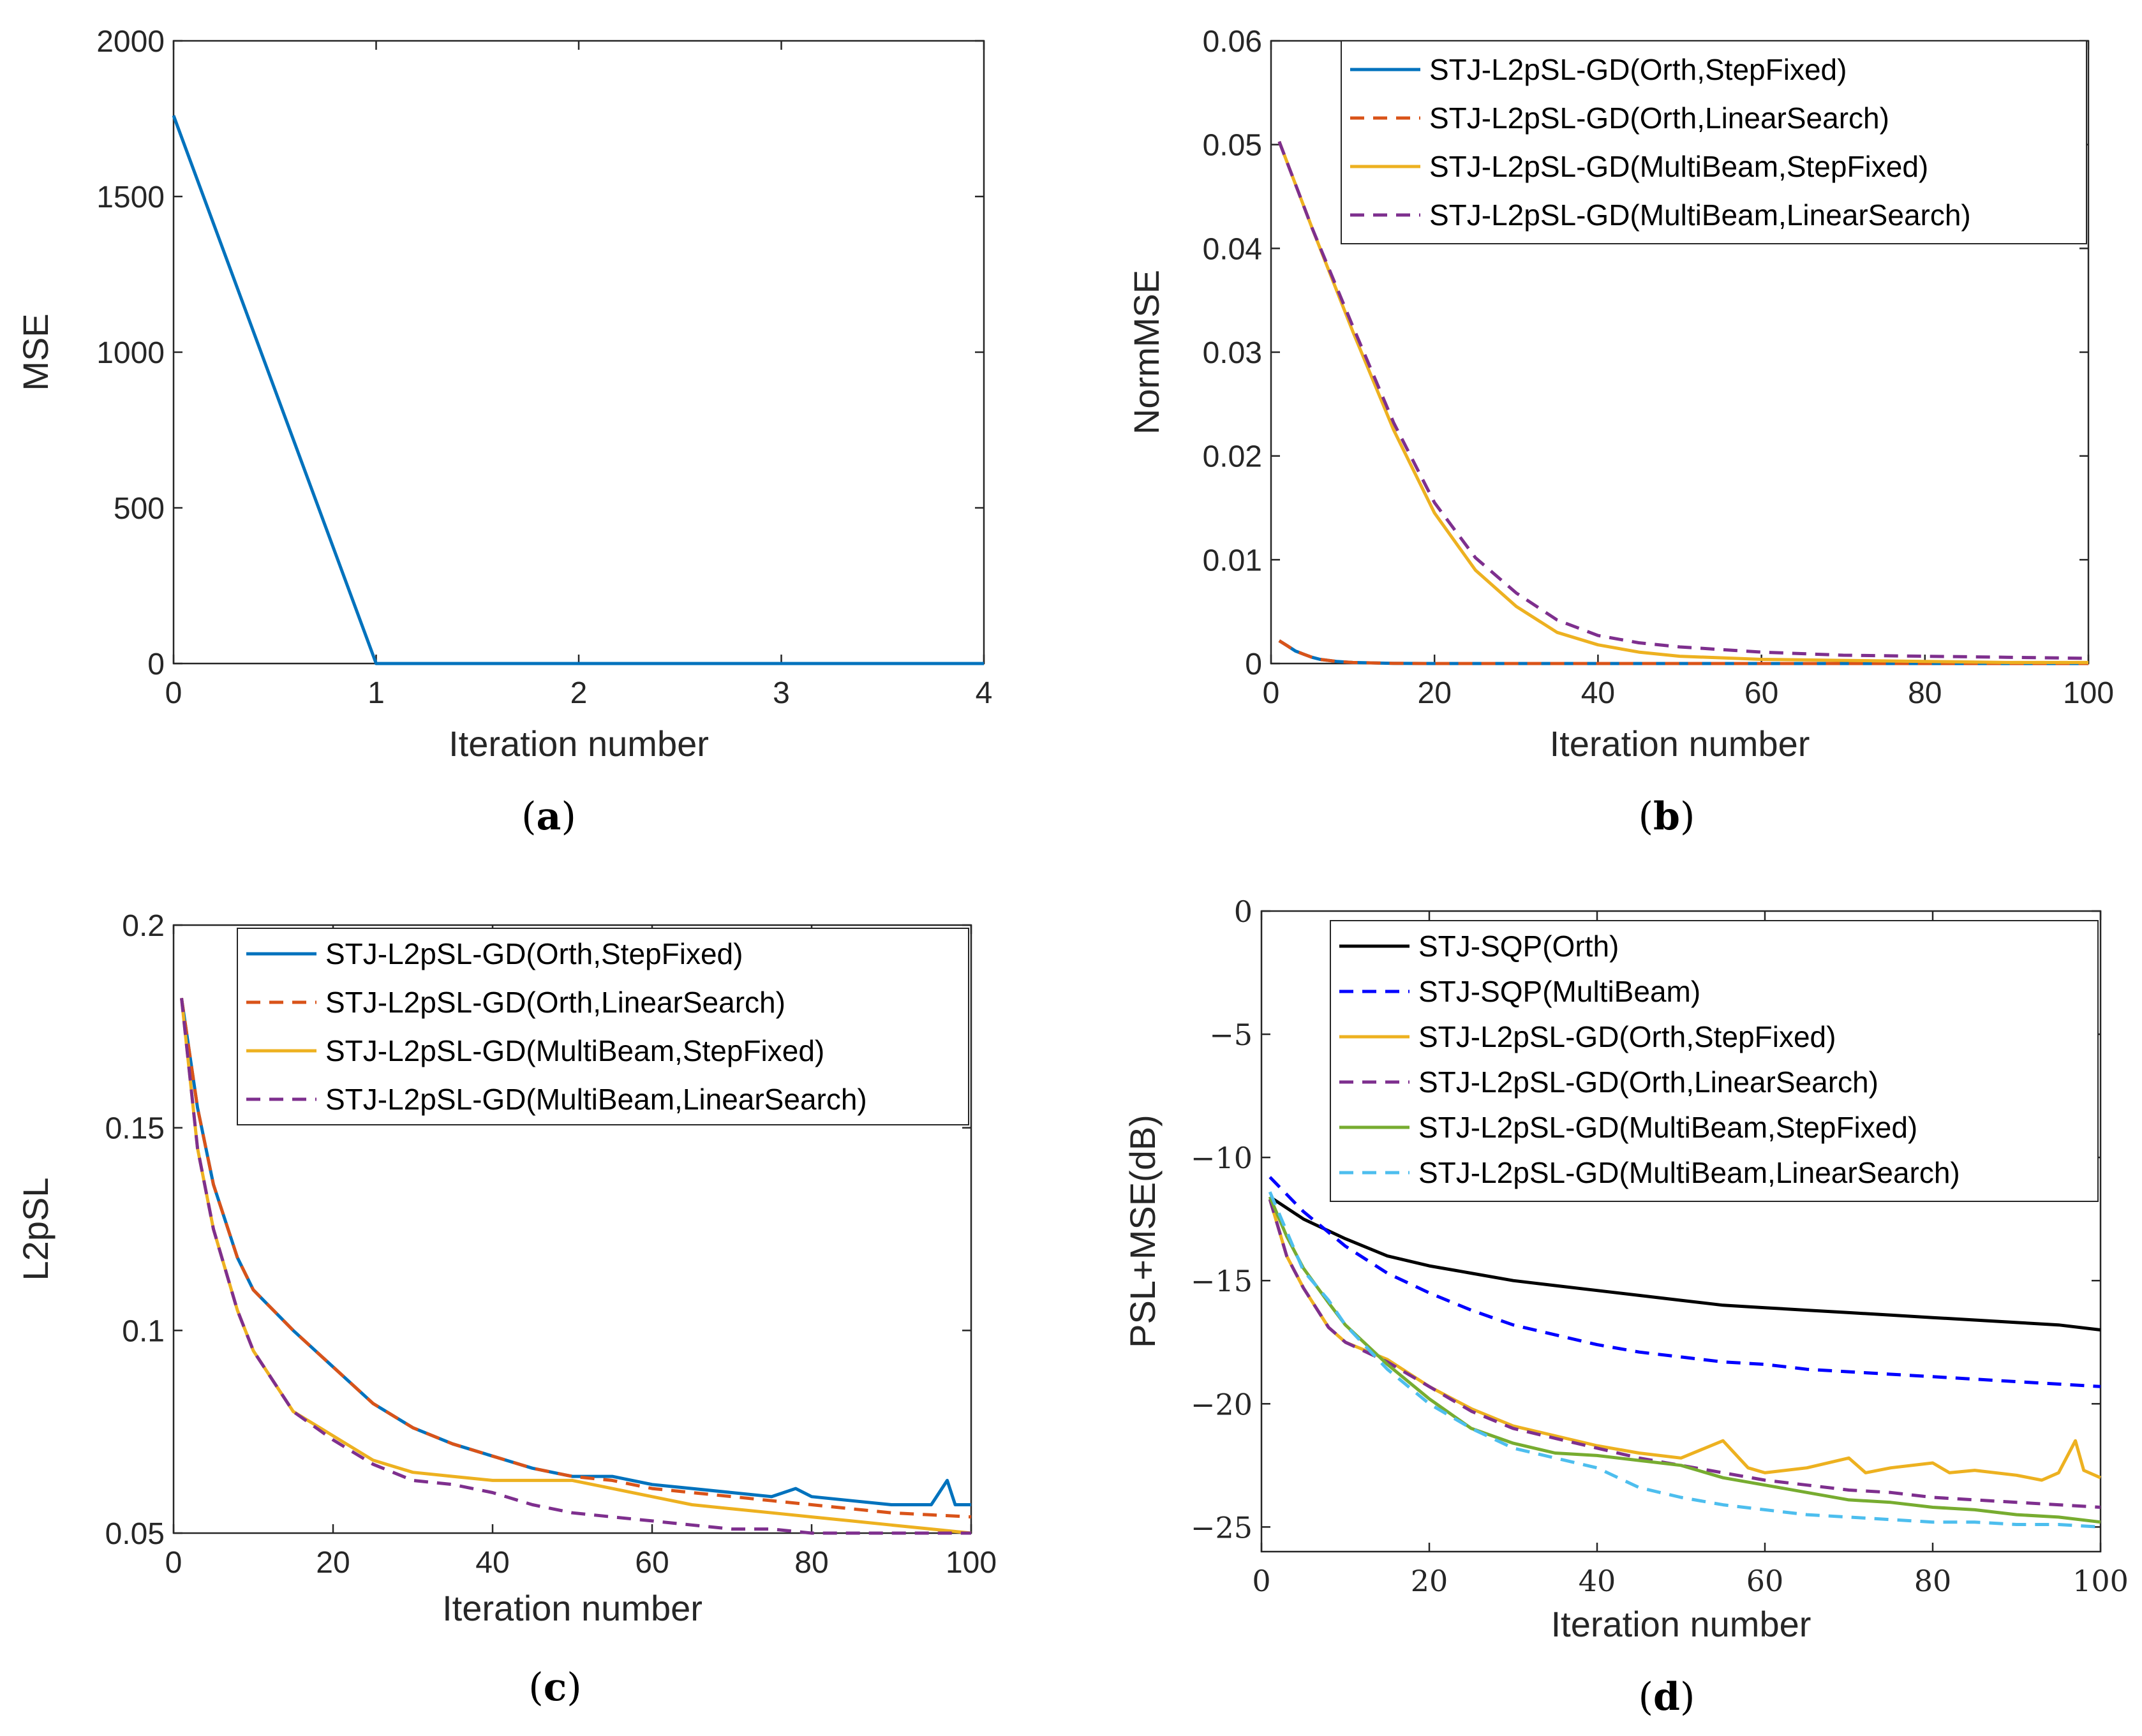  What do you see at coordinates (1232, 457) in the screenshot?
I see `y-tick-label: 0.02` at bounding box center [1232, 457].